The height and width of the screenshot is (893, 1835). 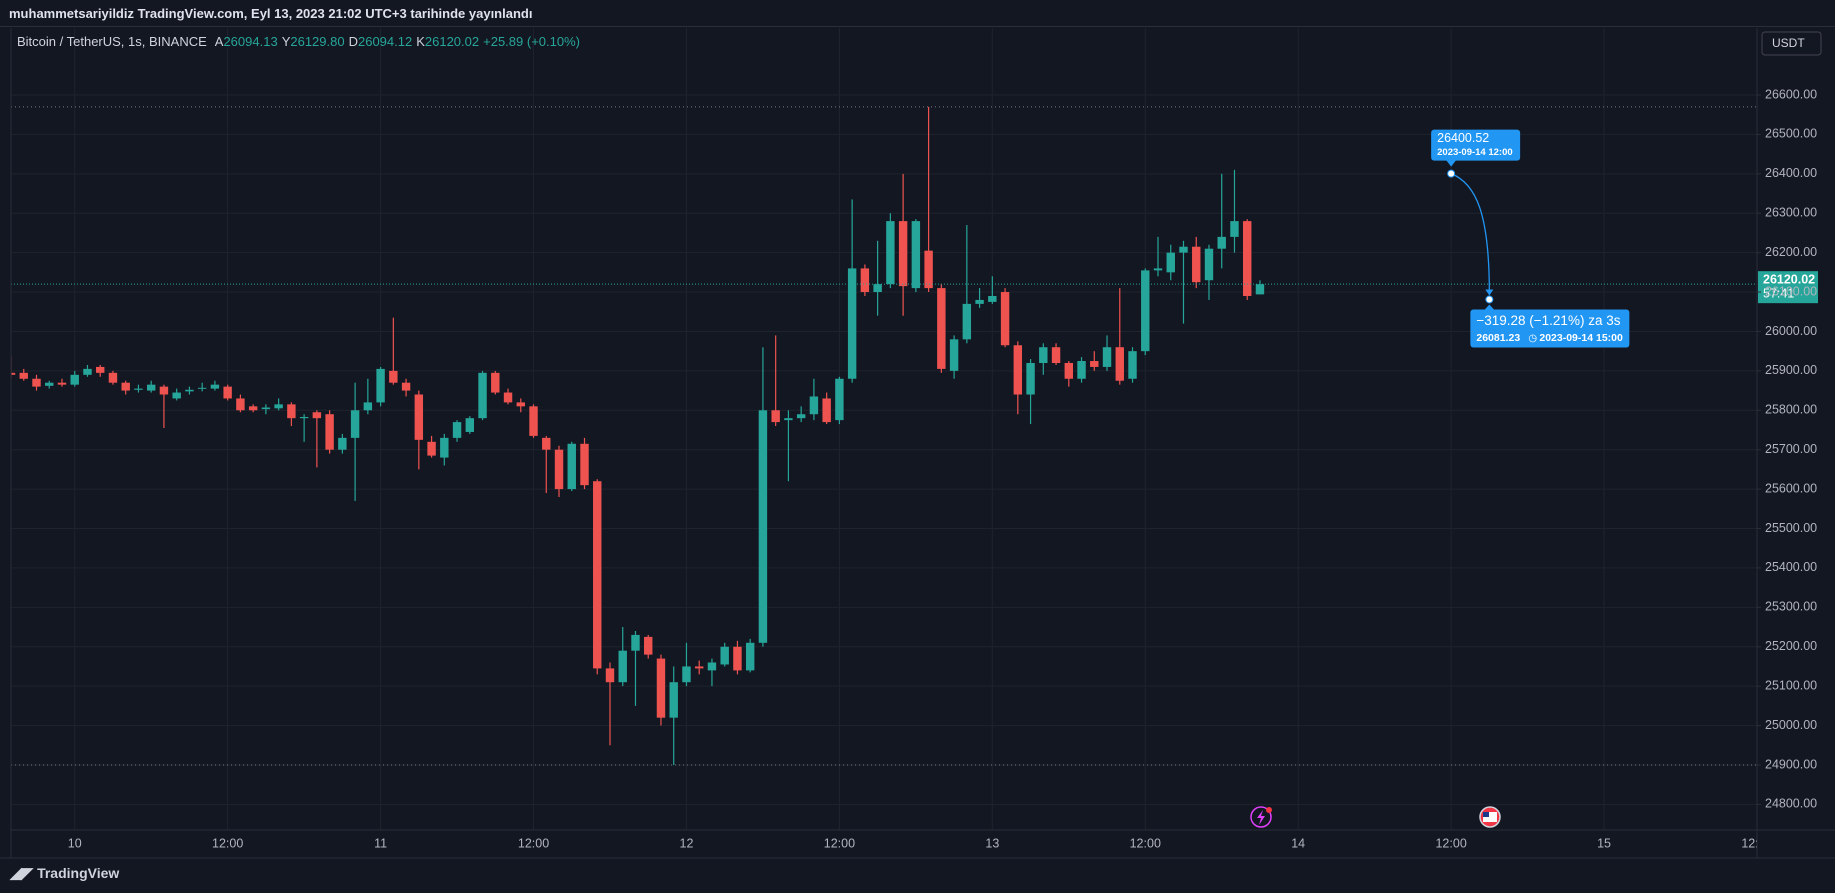 I want to click on brand-logo: ◢◤, so click(x=22, y=873).